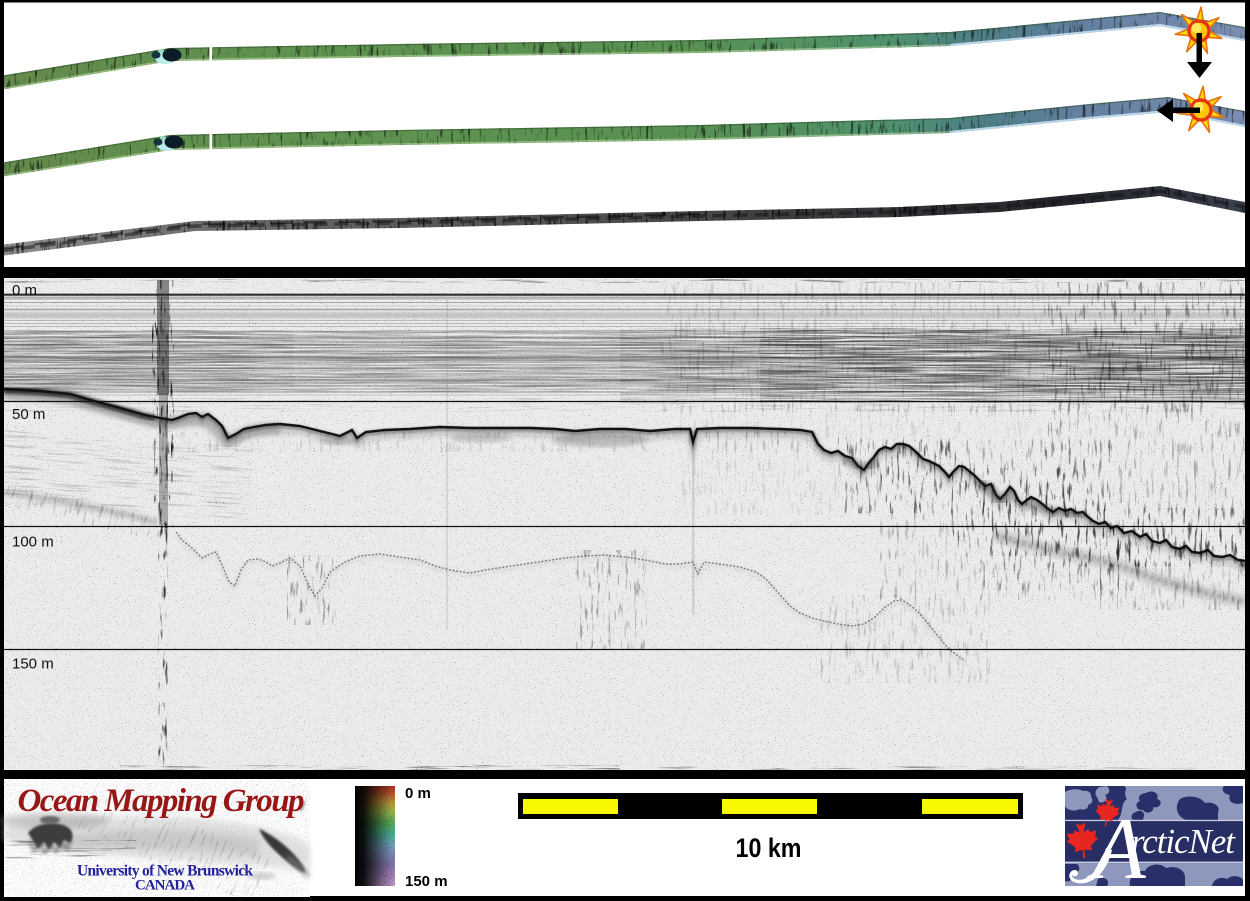 The width and height of the screenshot is (1250, 901). Describe the element at coordinates (165, 886) in the screenshot. I see `svg-text: CANADA` at that location.